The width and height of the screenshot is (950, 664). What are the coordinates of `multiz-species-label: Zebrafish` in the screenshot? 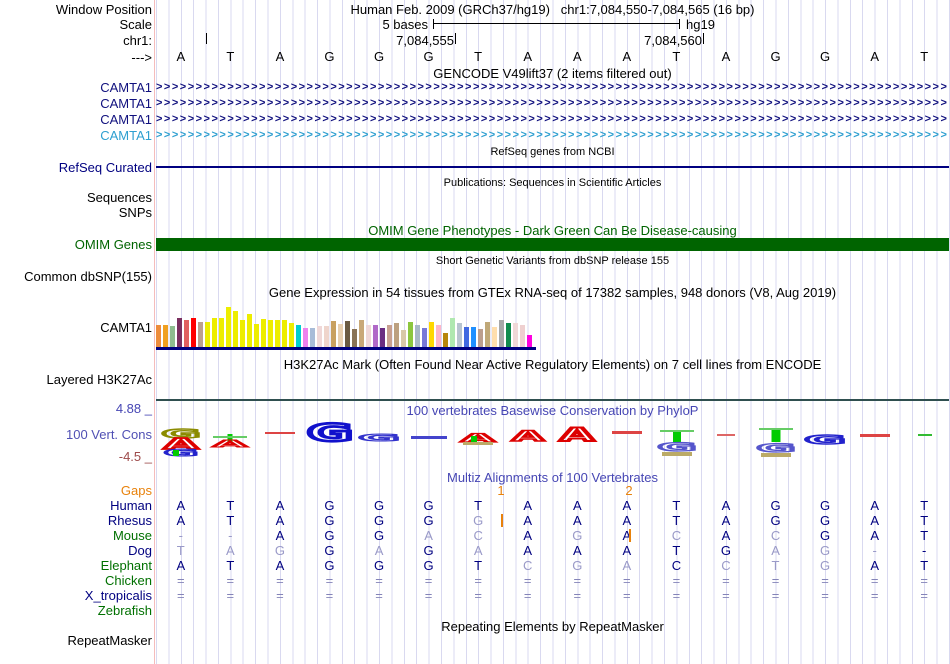 It's located at (124, 610).